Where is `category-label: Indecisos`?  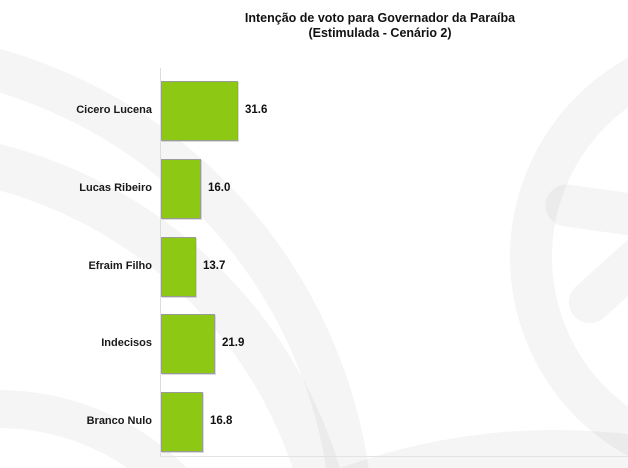
category-label: Indecisos is located at coordinates (126, 343).